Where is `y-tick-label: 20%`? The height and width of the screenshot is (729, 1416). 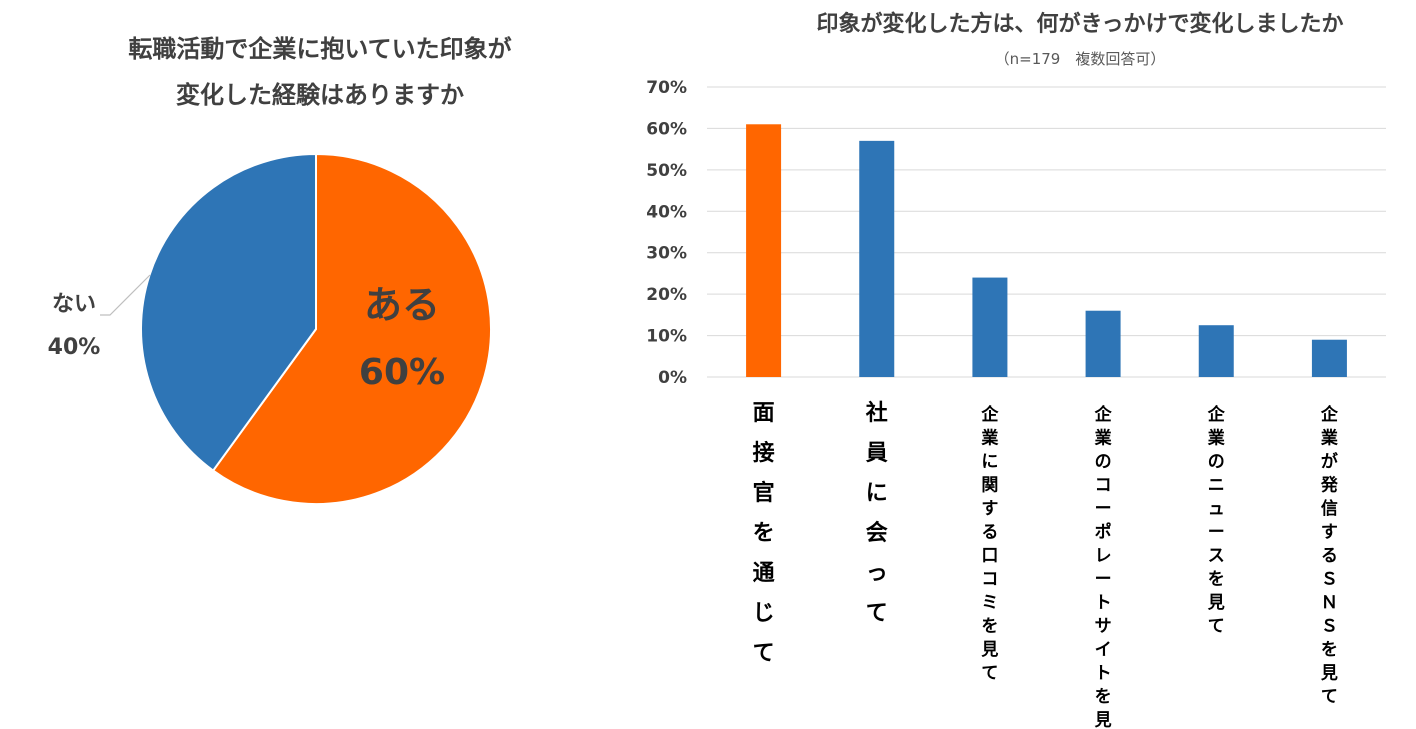
y-tick-label: 20% is located at coordinates (666, 295).